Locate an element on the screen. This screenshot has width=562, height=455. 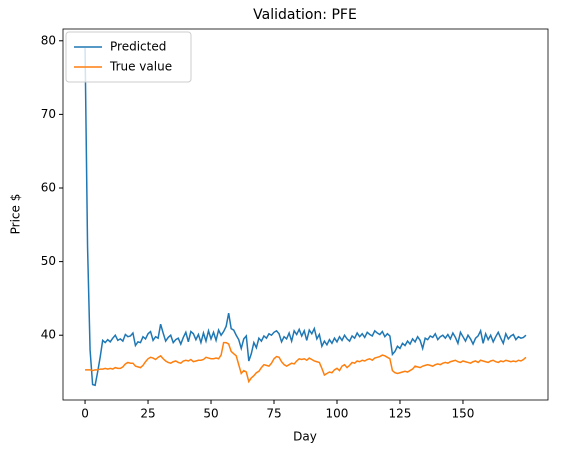
legend-box is located at coordinates (128, 57).